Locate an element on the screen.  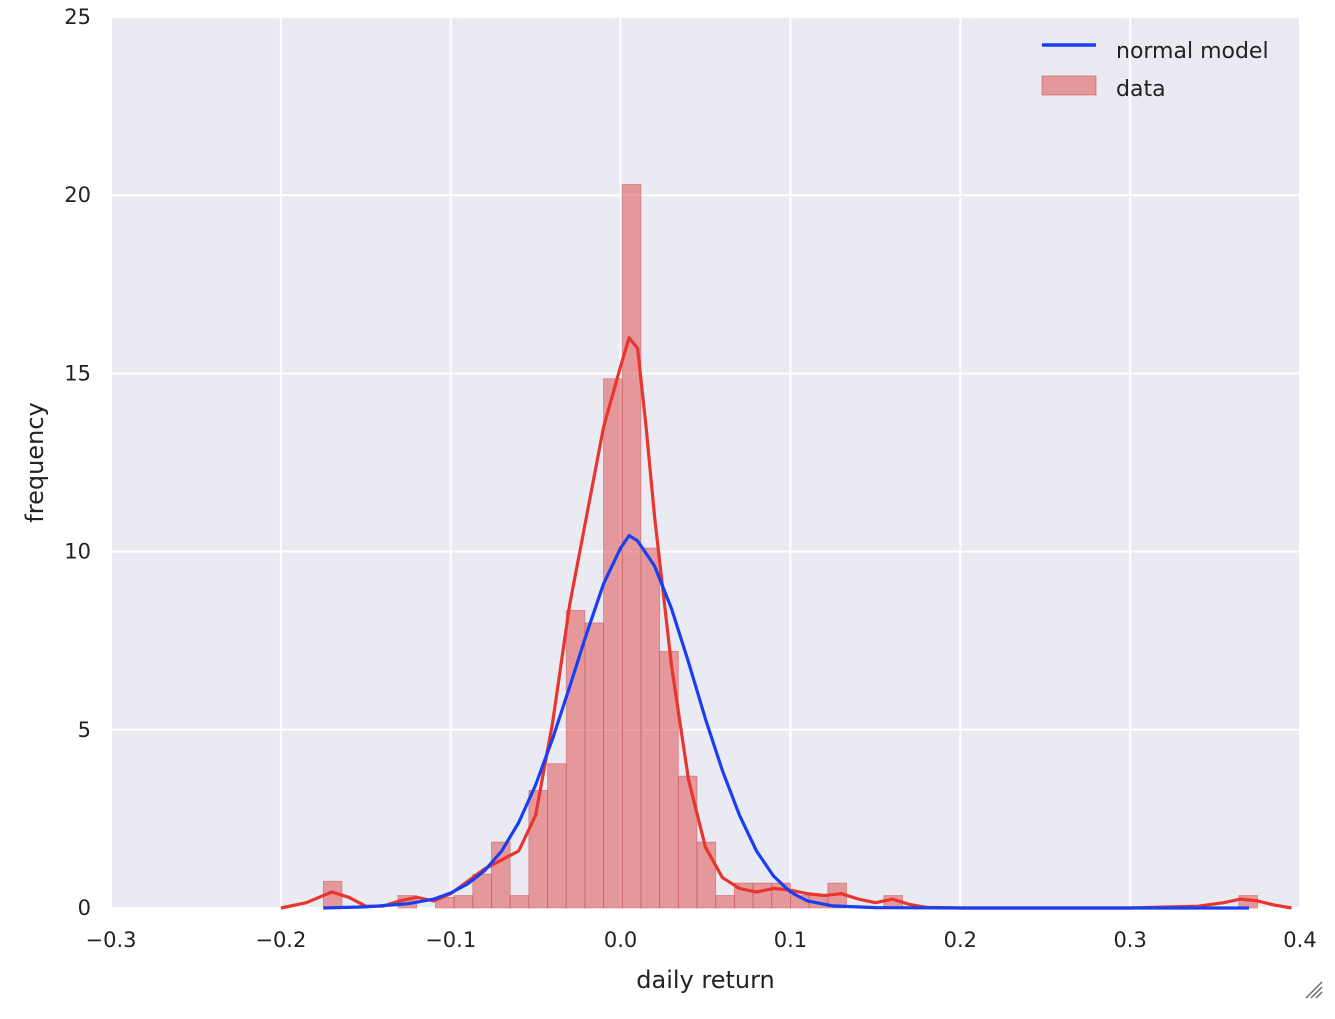
resize-handle-icon is located at coordinates (1313, 989).